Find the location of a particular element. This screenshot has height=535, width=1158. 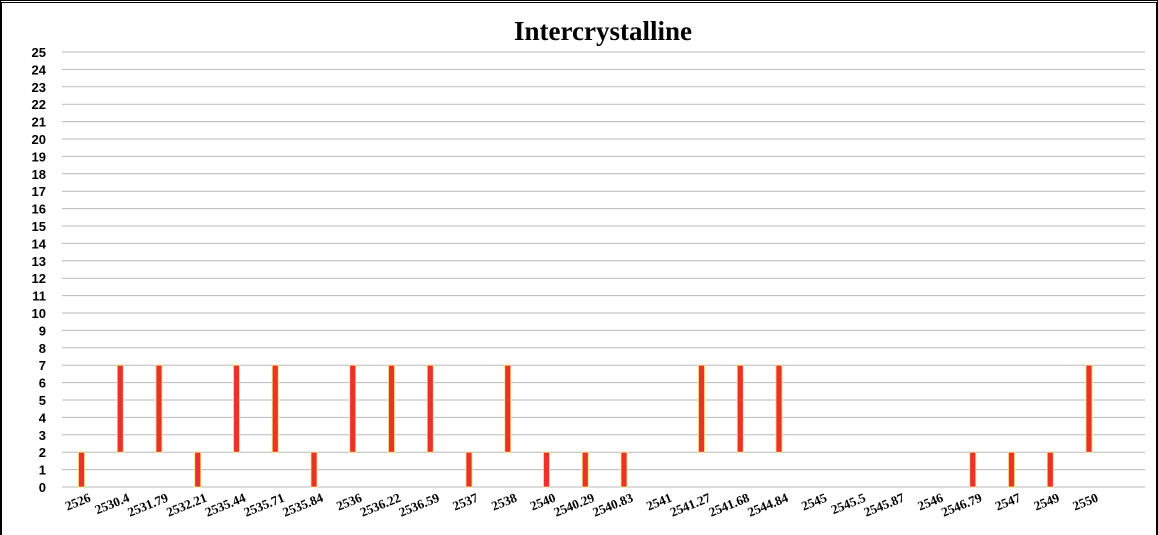

y-tick-label: 2 is located at coordinates (42, 452).